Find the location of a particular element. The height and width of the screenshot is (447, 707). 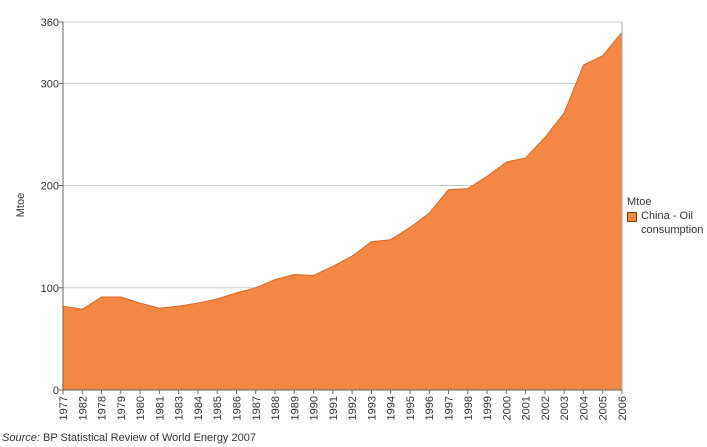

x-tick-label: 1978 is located at coordinates (103, 408).